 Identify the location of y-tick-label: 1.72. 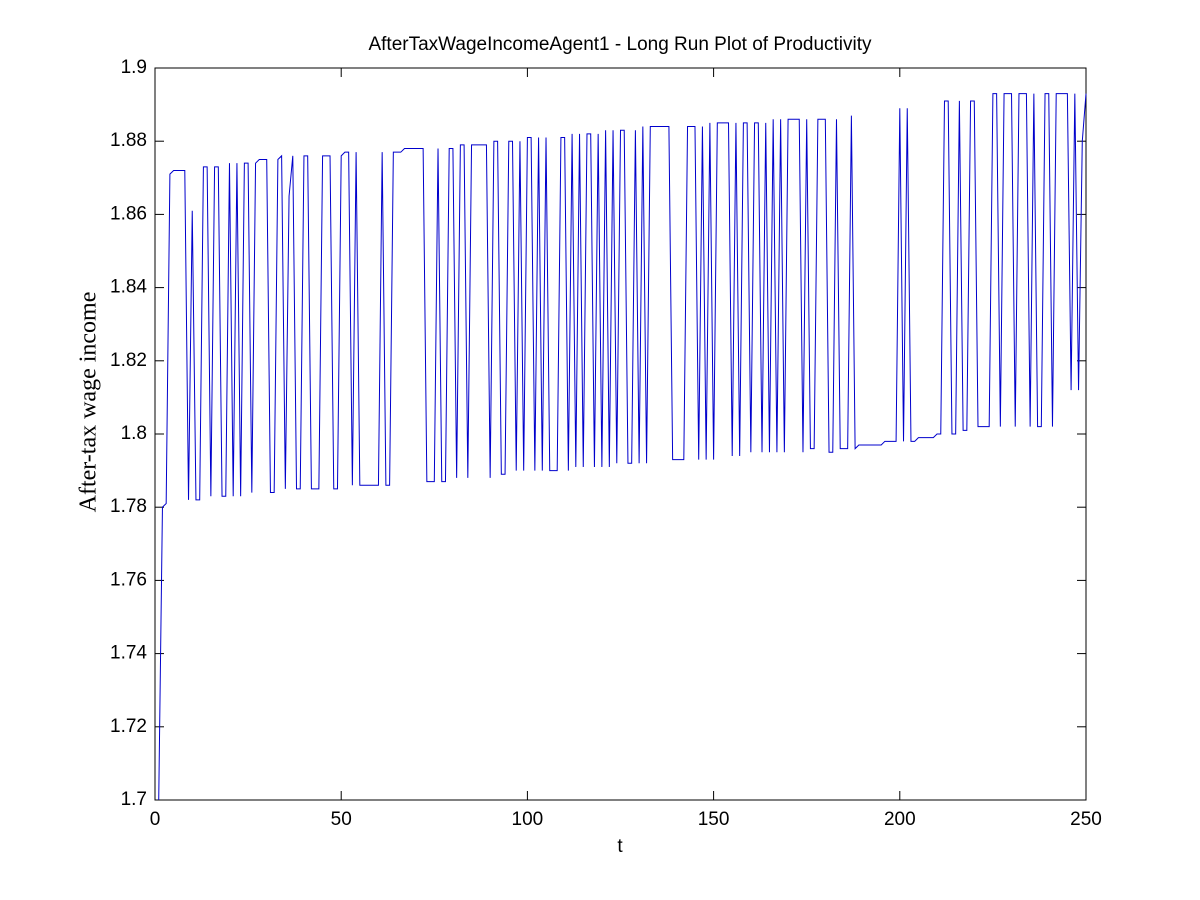
(128, 726).